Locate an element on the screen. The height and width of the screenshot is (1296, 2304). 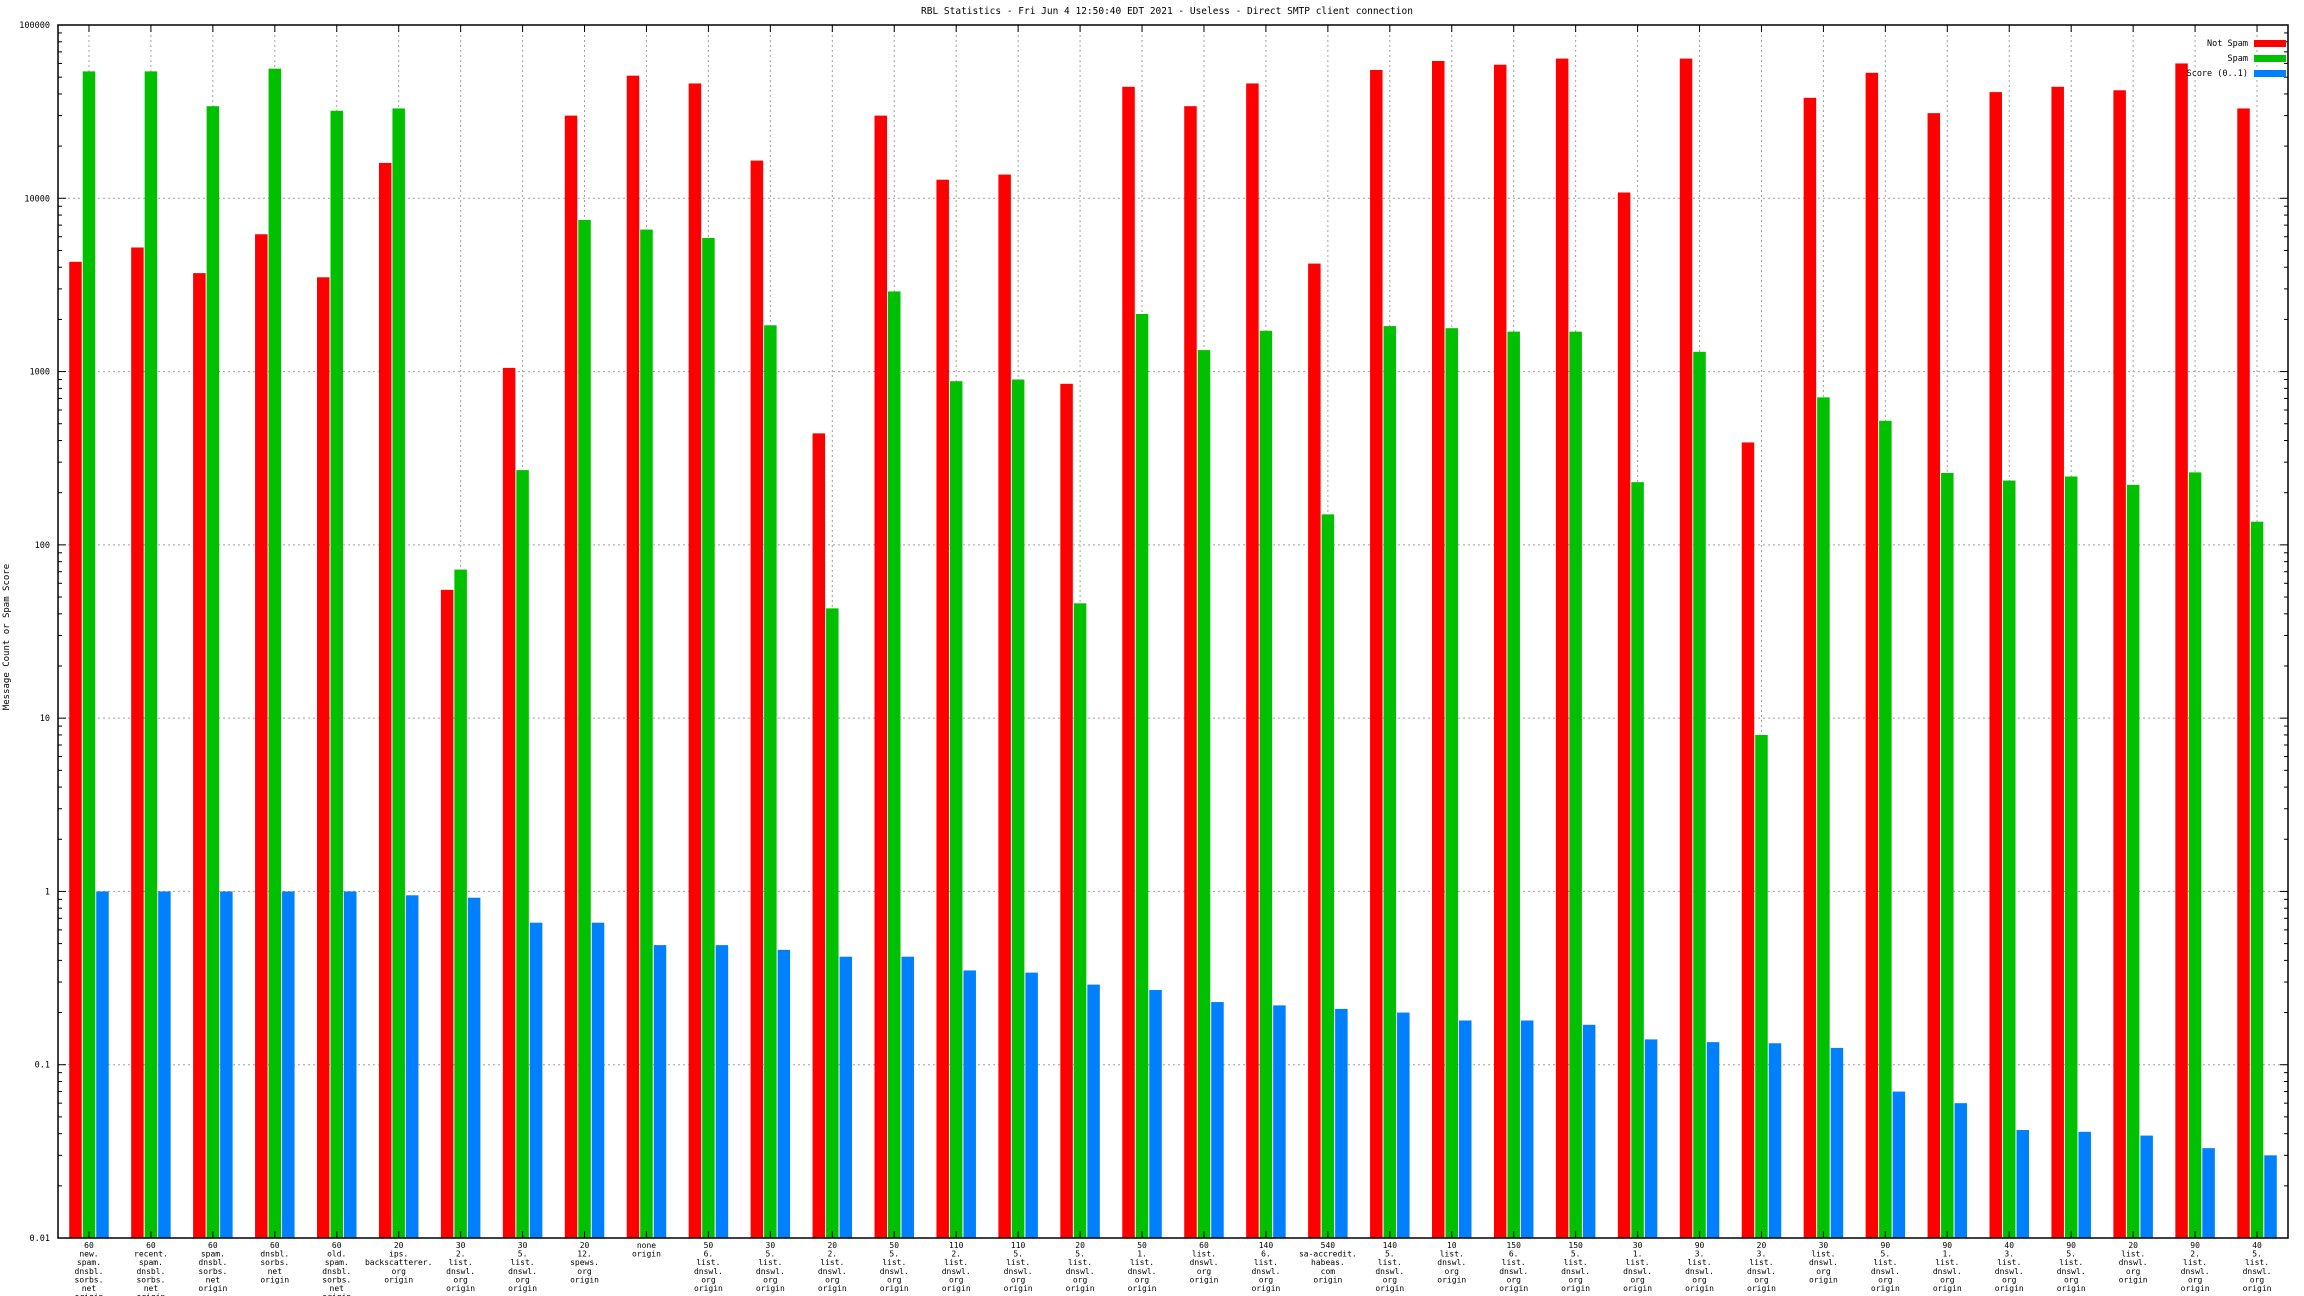
x-tick-label: 30 2. list. dnswl. org origin is located at coordinates (460, 1267).